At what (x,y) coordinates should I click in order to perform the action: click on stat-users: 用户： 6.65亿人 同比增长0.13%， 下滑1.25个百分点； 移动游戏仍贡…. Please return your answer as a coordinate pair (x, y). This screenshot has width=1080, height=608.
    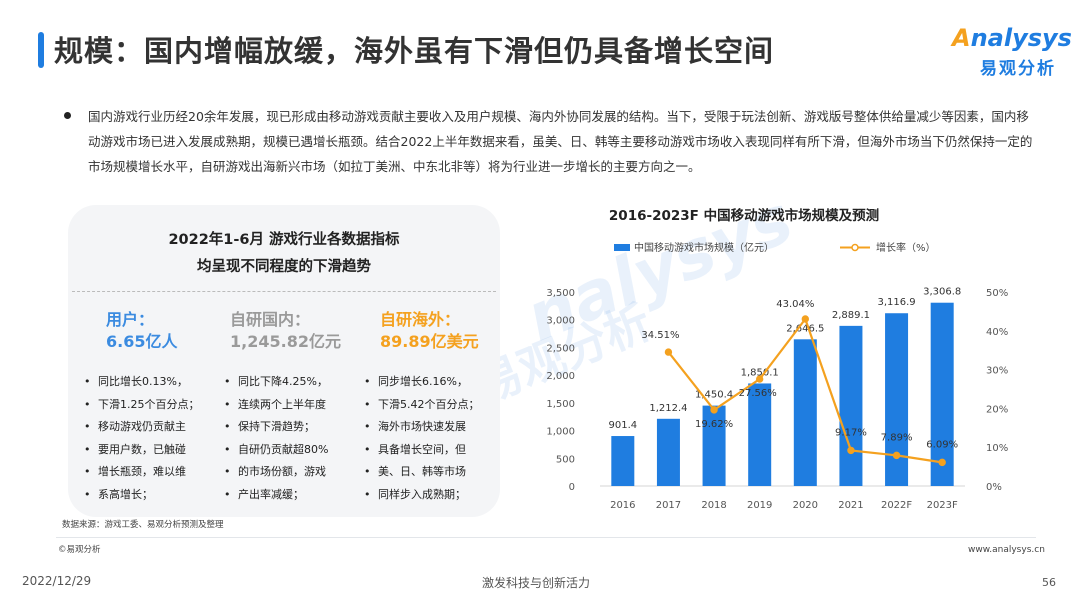
    Looking at the image, I should click on (147, 407).